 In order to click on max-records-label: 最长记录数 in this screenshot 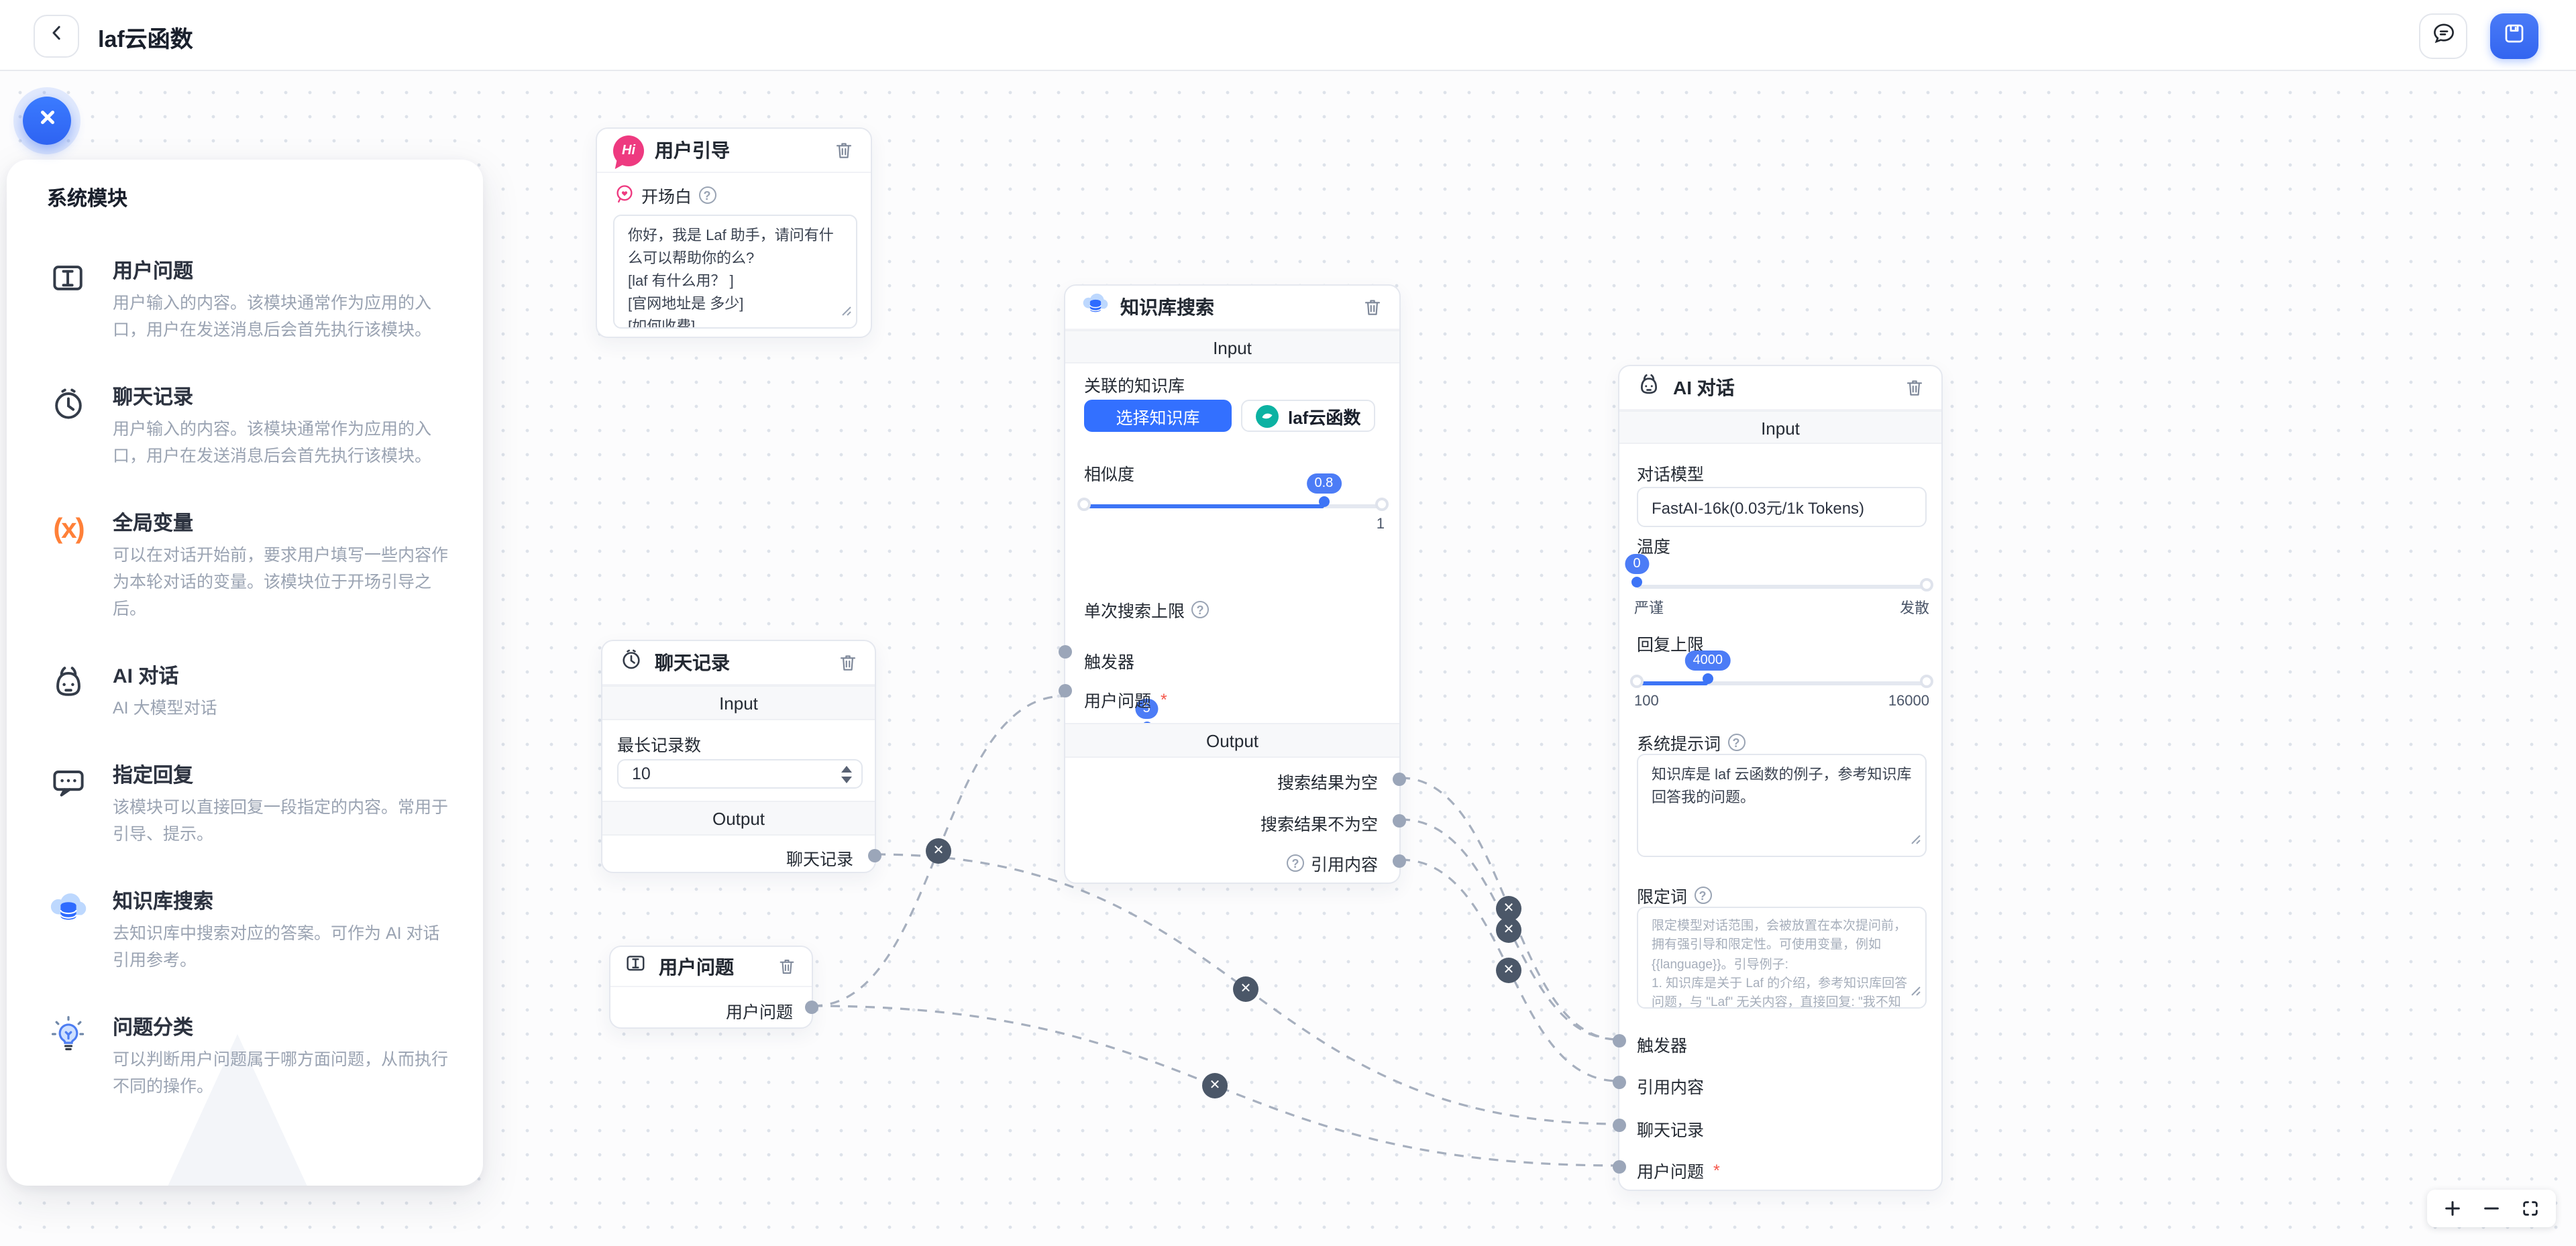, I will do `click(659, 745)`.